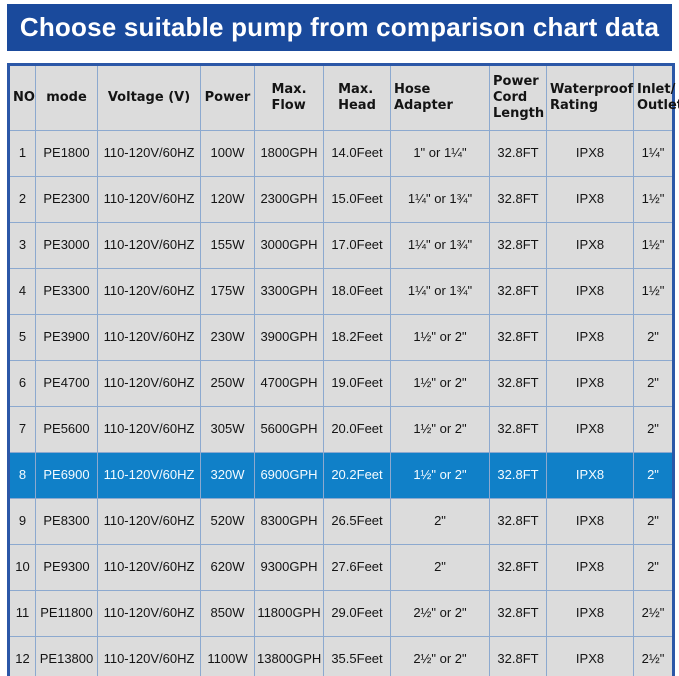  What do you see at coordinates (357, 567) in the screenshot?
I see `cell-max-head: 27.6Feet` at bounding box center [357, 567].